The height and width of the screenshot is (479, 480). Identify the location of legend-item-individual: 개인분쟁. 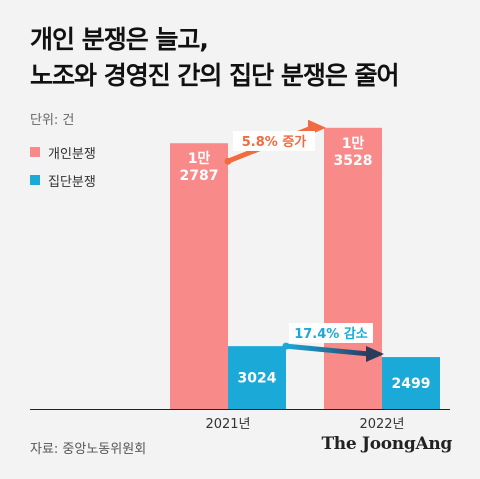
(63, 152).